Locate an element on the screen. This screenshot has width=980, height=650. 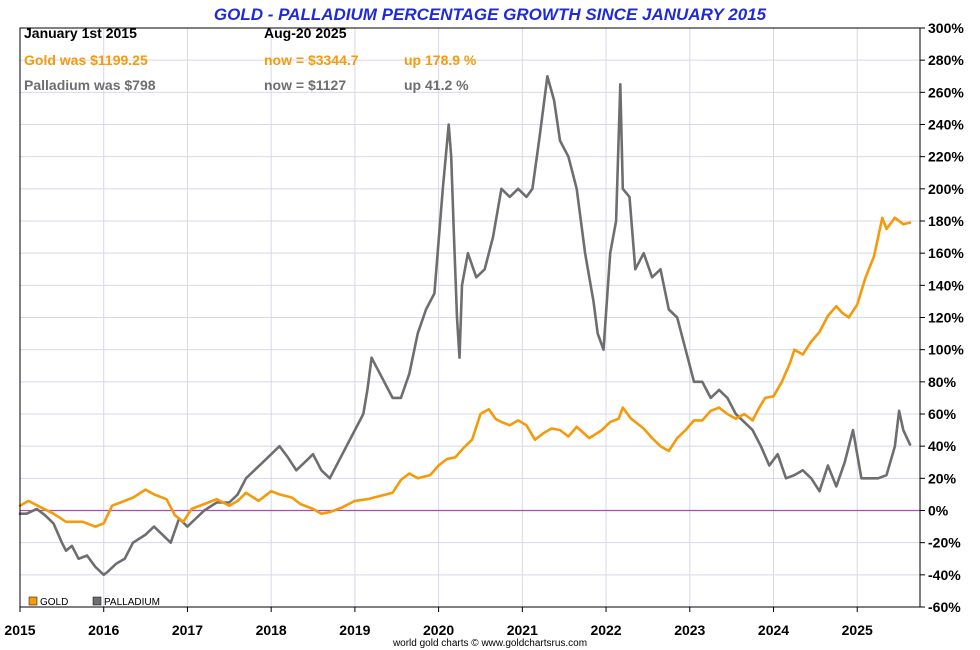
gold-growth: up 178.9 % is located at coordinates (440, 60).